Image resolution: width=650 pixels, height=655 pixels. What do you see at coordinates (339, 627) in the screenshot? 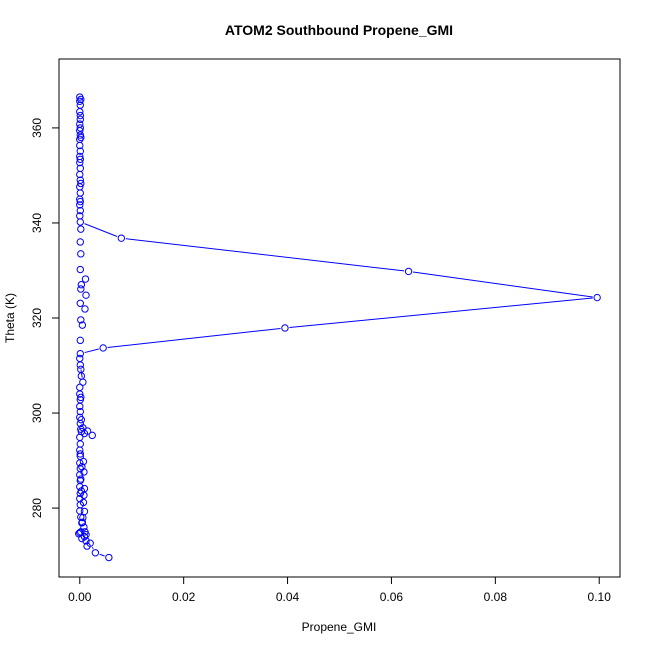
I see `x-axis-label: Propene_GMI` at bounding box center [339, 627].